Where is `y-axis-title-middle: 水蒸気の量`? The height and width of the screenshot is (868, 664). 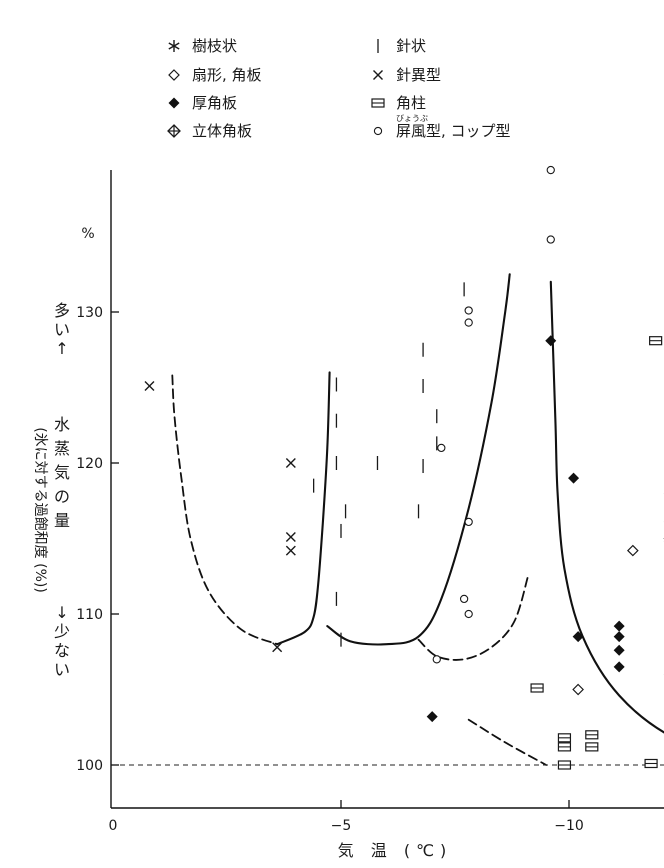 y-axis-title-middle: 水蒸気の量 is located at coordinates (62, 472).